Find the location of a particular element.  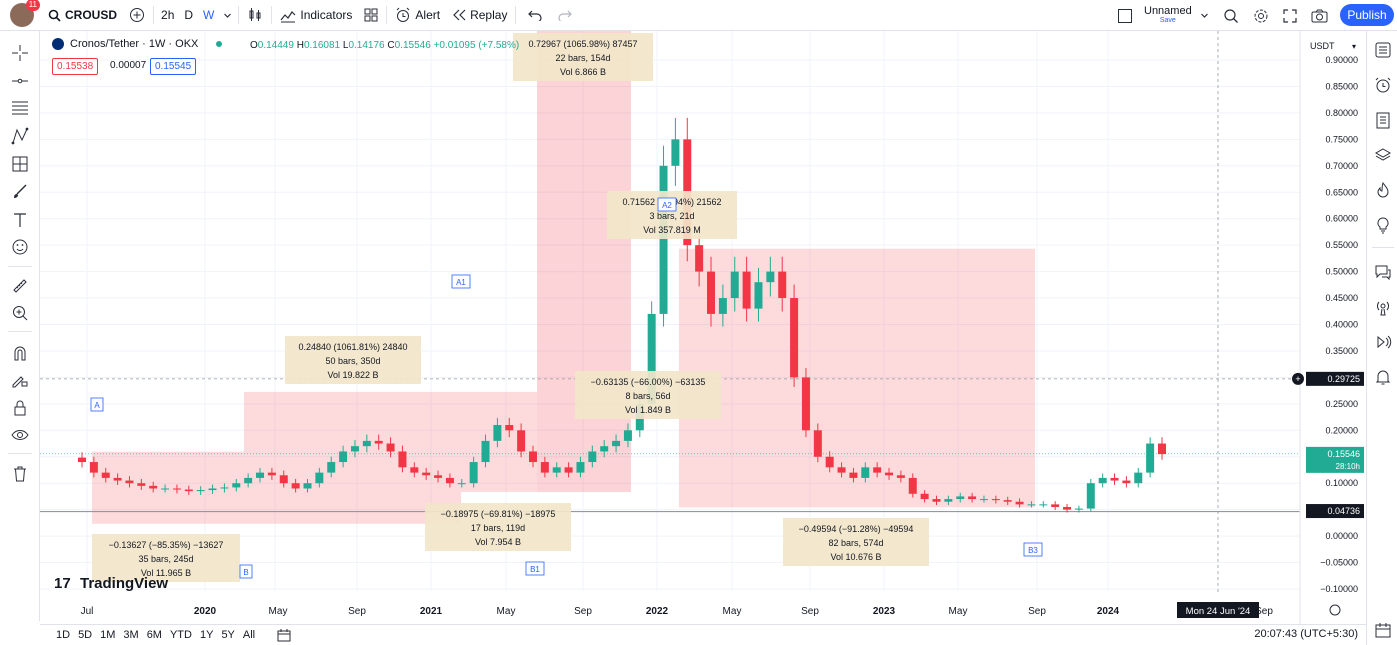

point-label-a1: A1 is located at coordinates (461, 282).